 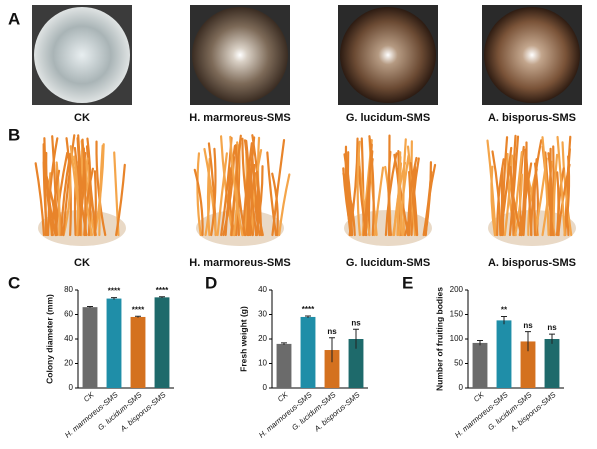 I want to click on panel-label: E, so click(x=407, y=282).